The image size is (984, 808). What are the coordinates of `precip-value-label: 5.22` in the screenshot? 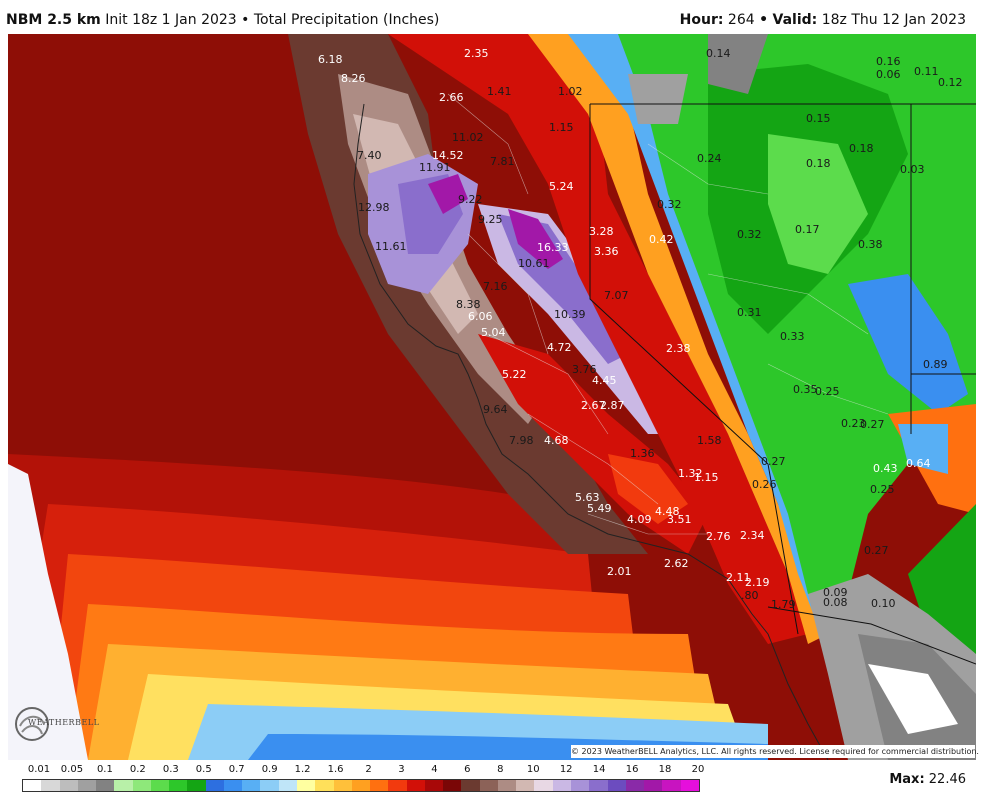 It's located at (514, 374).